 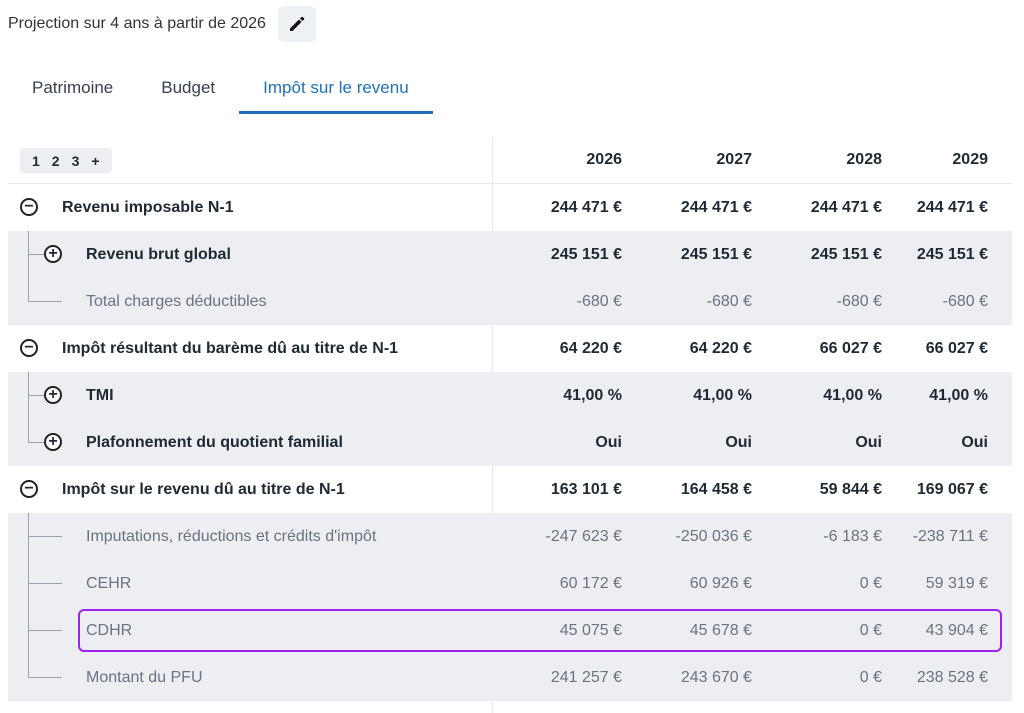 What do you see at coordinates (137, 23) in the screenshot?
I see `projection-title: Projection sur 4 ans à partir de 2026` at bounding box center [137, 23].